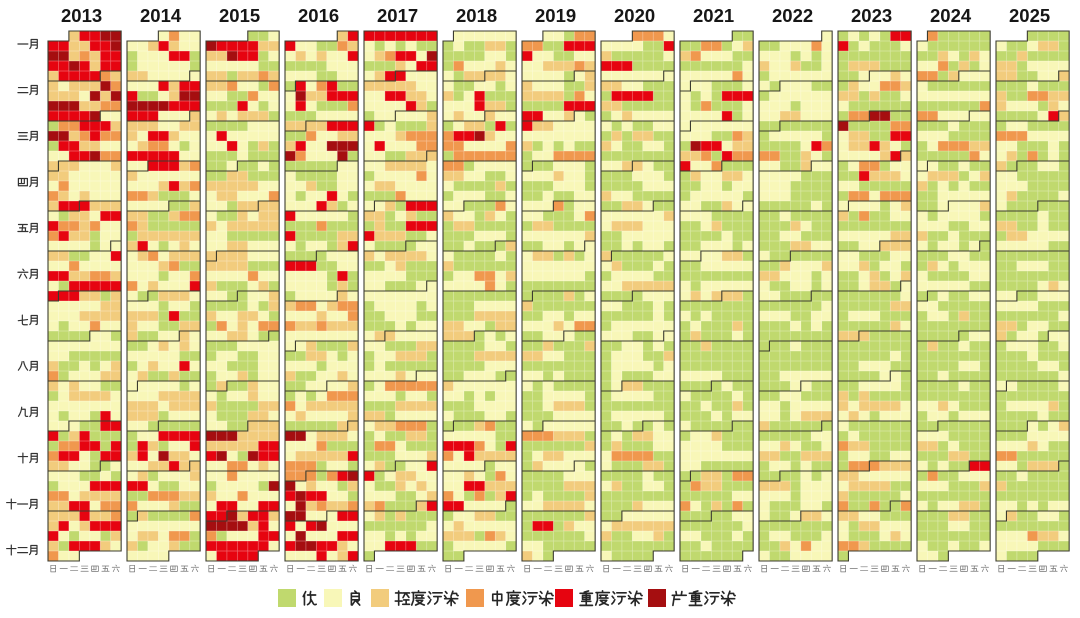  What do you see at coordinates (871, 15) in the screenshot?
I see `svg-text: 2023` at bounding box center [871, 15].